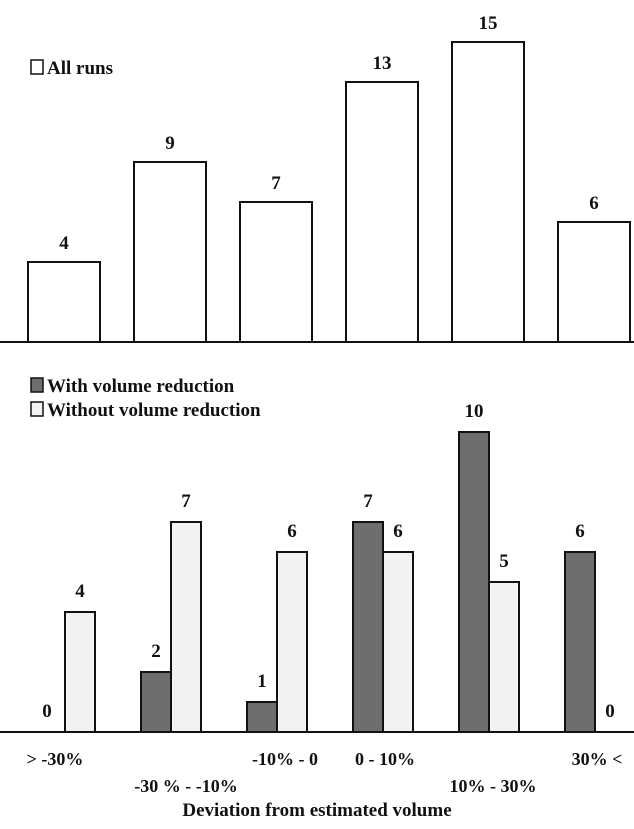  What do you see at coordinates (597, 759) in the screenshot?
I see `x-tick-label-30: 30% <` at bounding box center [597, 759].